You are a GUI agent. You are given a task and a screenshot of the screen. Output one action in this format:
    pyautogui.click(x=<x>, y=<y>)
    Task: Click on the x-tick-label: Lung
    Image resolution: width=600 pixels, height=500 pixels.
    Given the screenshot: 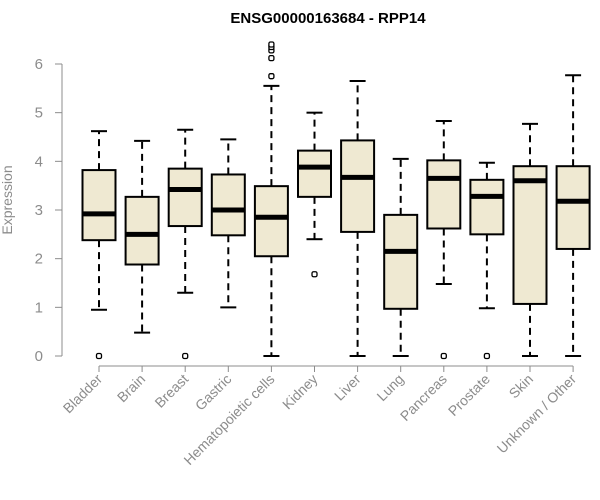 What is the action you would take?
    pyautogui.click(x=389, y=387)
    